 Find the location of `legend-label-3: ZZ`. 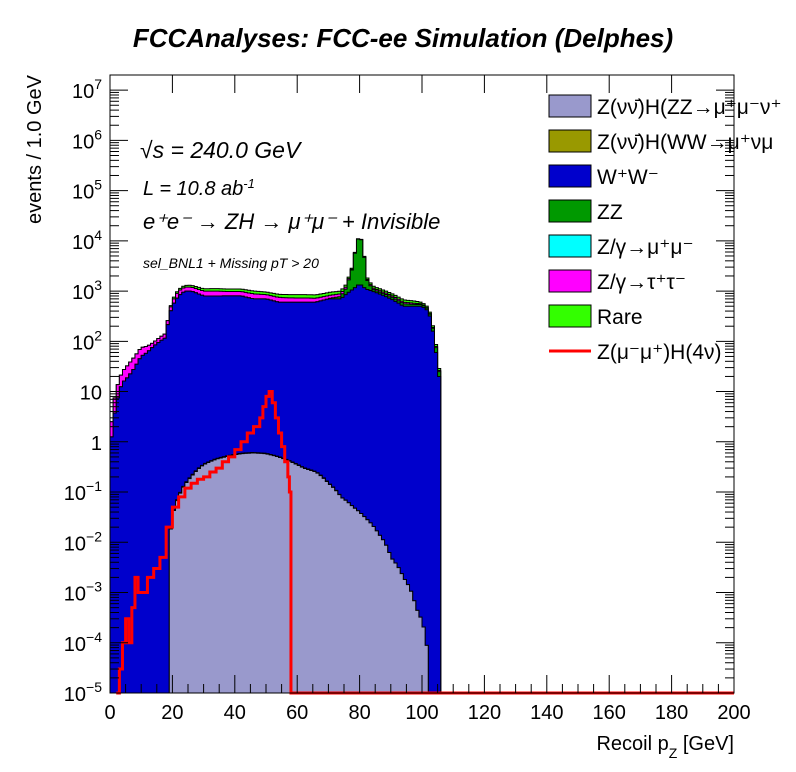

legend-label-3: ZZ is located at coordinates (610, 212).